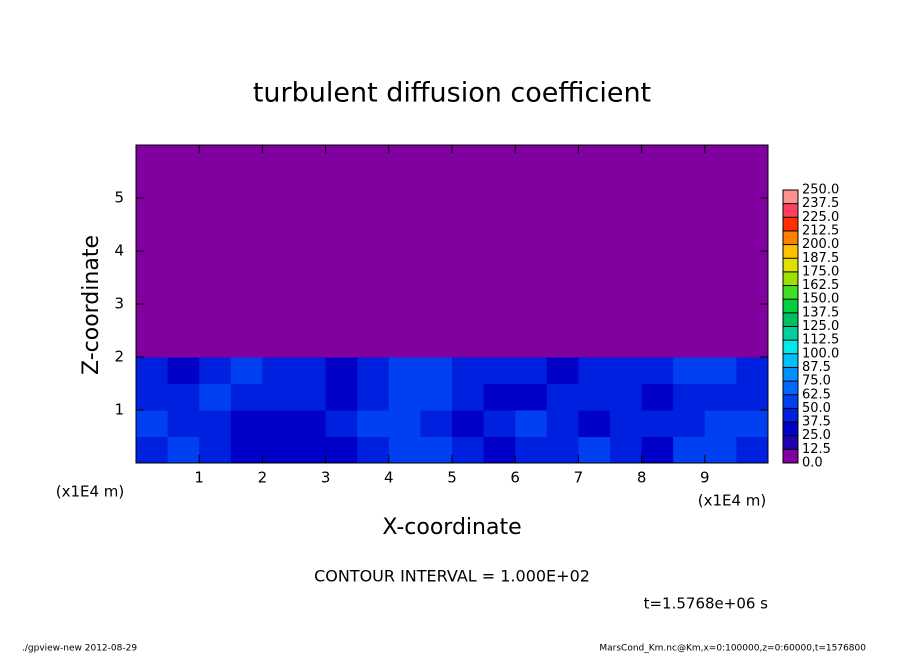  I want to click on colorbar-label: 12.5, so click(816, 449).